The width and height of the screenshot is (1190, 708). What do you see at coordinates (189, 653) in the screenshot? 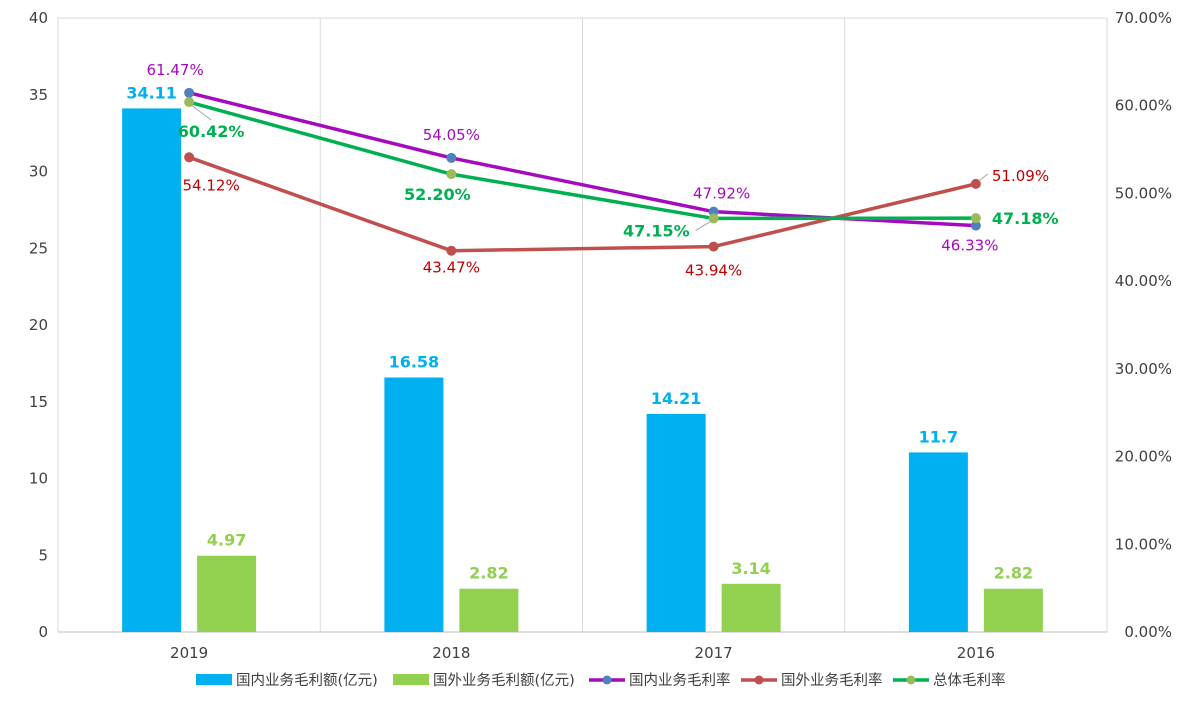
I see `x-tick-label: 2019` at bounding box center [189, 653].